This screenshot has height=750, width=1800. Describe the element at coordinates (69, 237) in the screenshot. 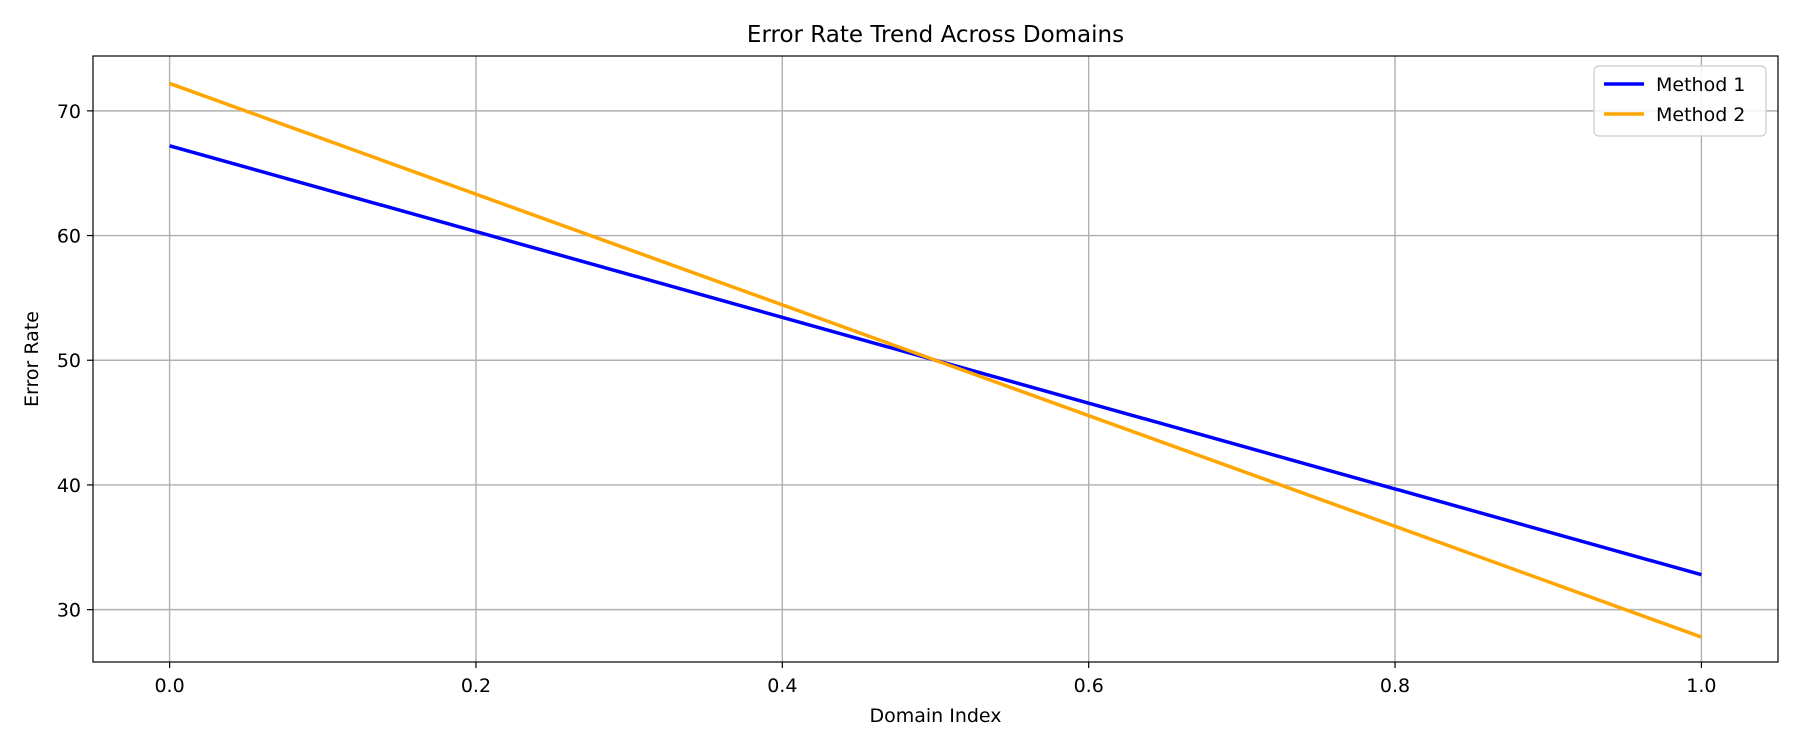

I see `y-tick-label: 60` at that location.